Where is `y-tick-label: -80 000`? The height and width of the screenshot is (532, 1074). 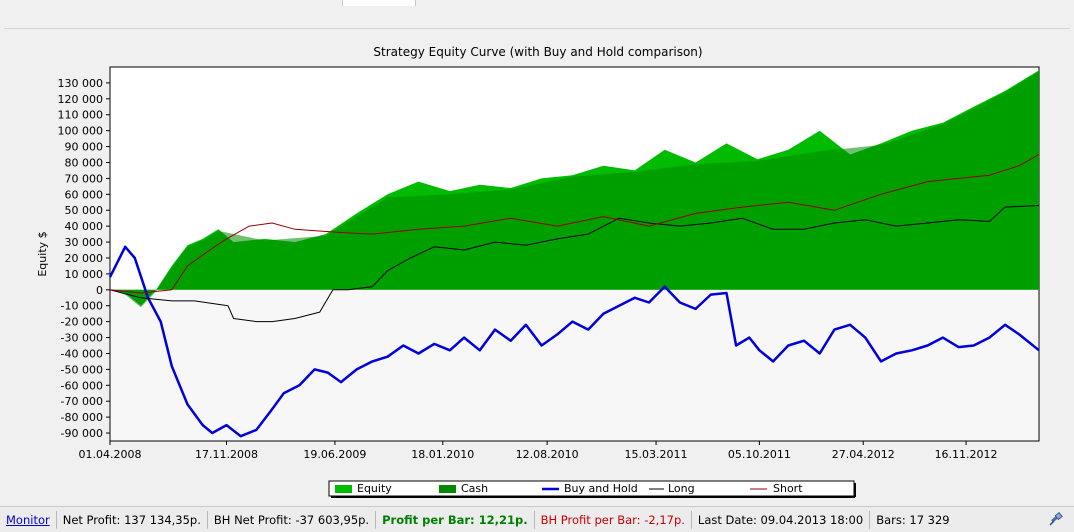 y-tick-label: -80 000 is located at coordinates (82, 417).